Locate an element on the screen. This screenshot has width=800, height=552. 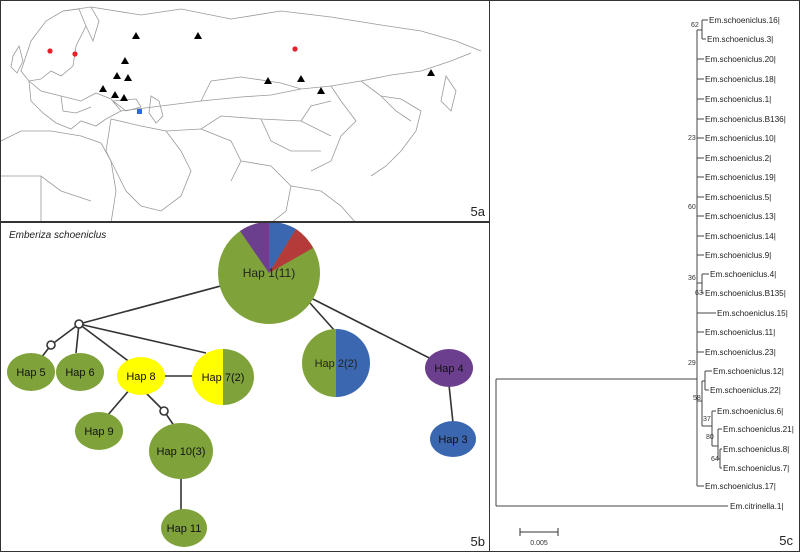
haplotype-label: Hap 8 is located at coordinates (140, 377).